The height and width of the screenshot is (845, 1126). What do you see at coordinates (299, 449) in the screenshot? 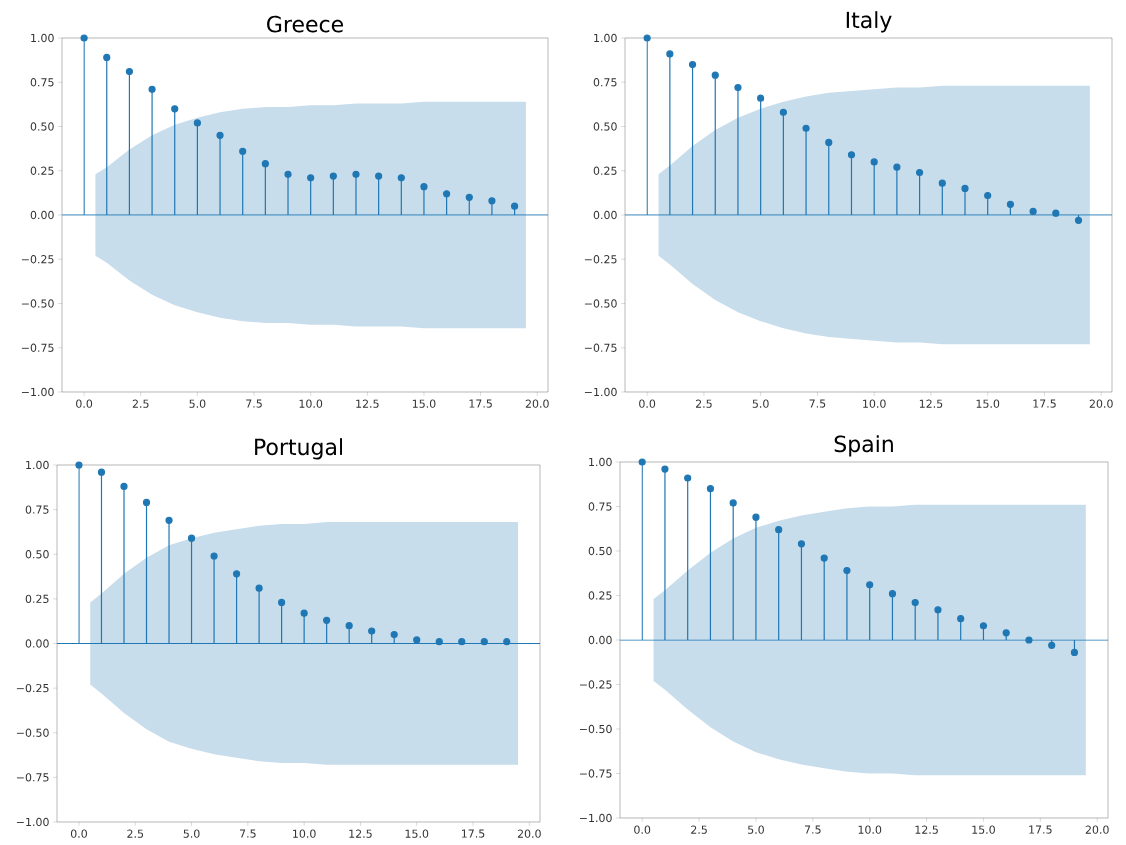
I see `chart-title: Portugal` at bounding box center [299, 449].